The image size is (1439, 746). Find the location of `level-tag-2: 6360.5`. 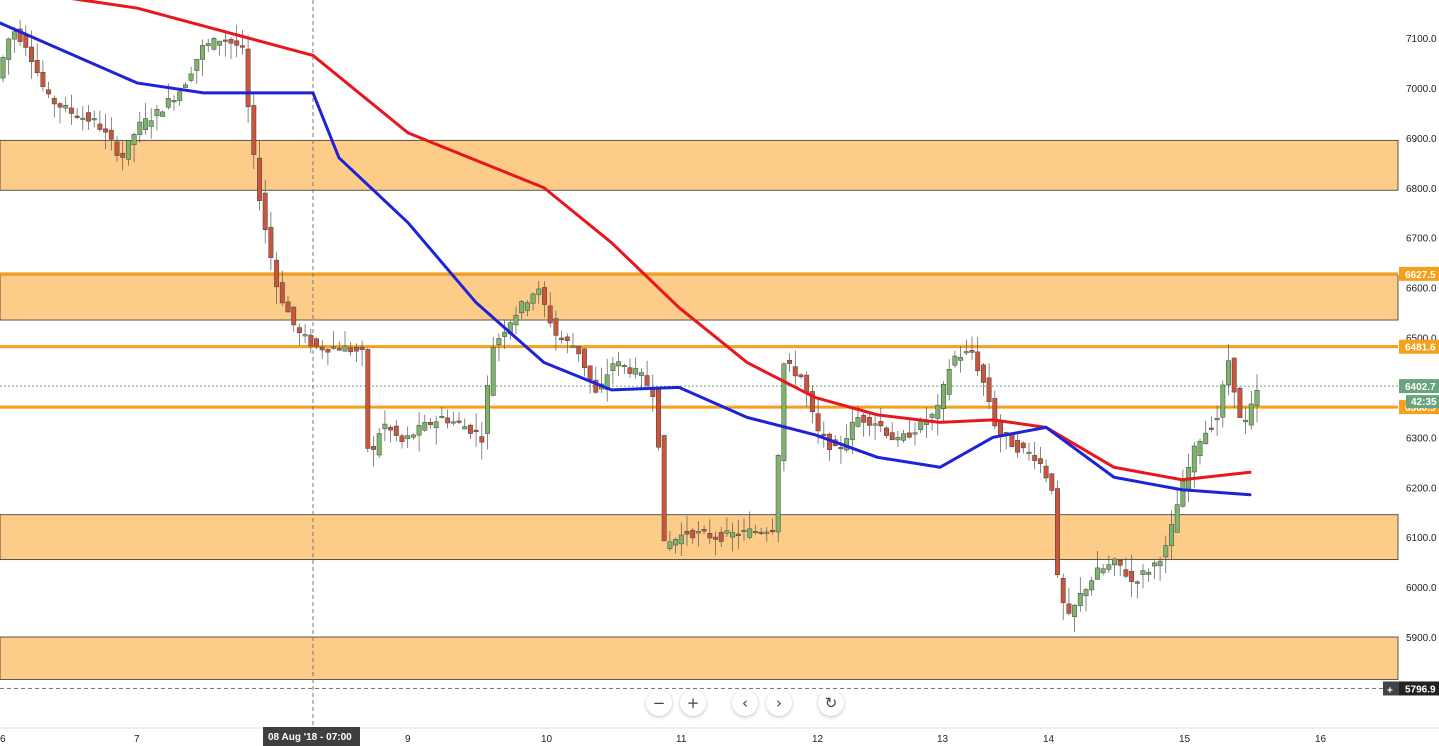

level-tag-2: 6360.5 is located at coordinates (1420, 408).